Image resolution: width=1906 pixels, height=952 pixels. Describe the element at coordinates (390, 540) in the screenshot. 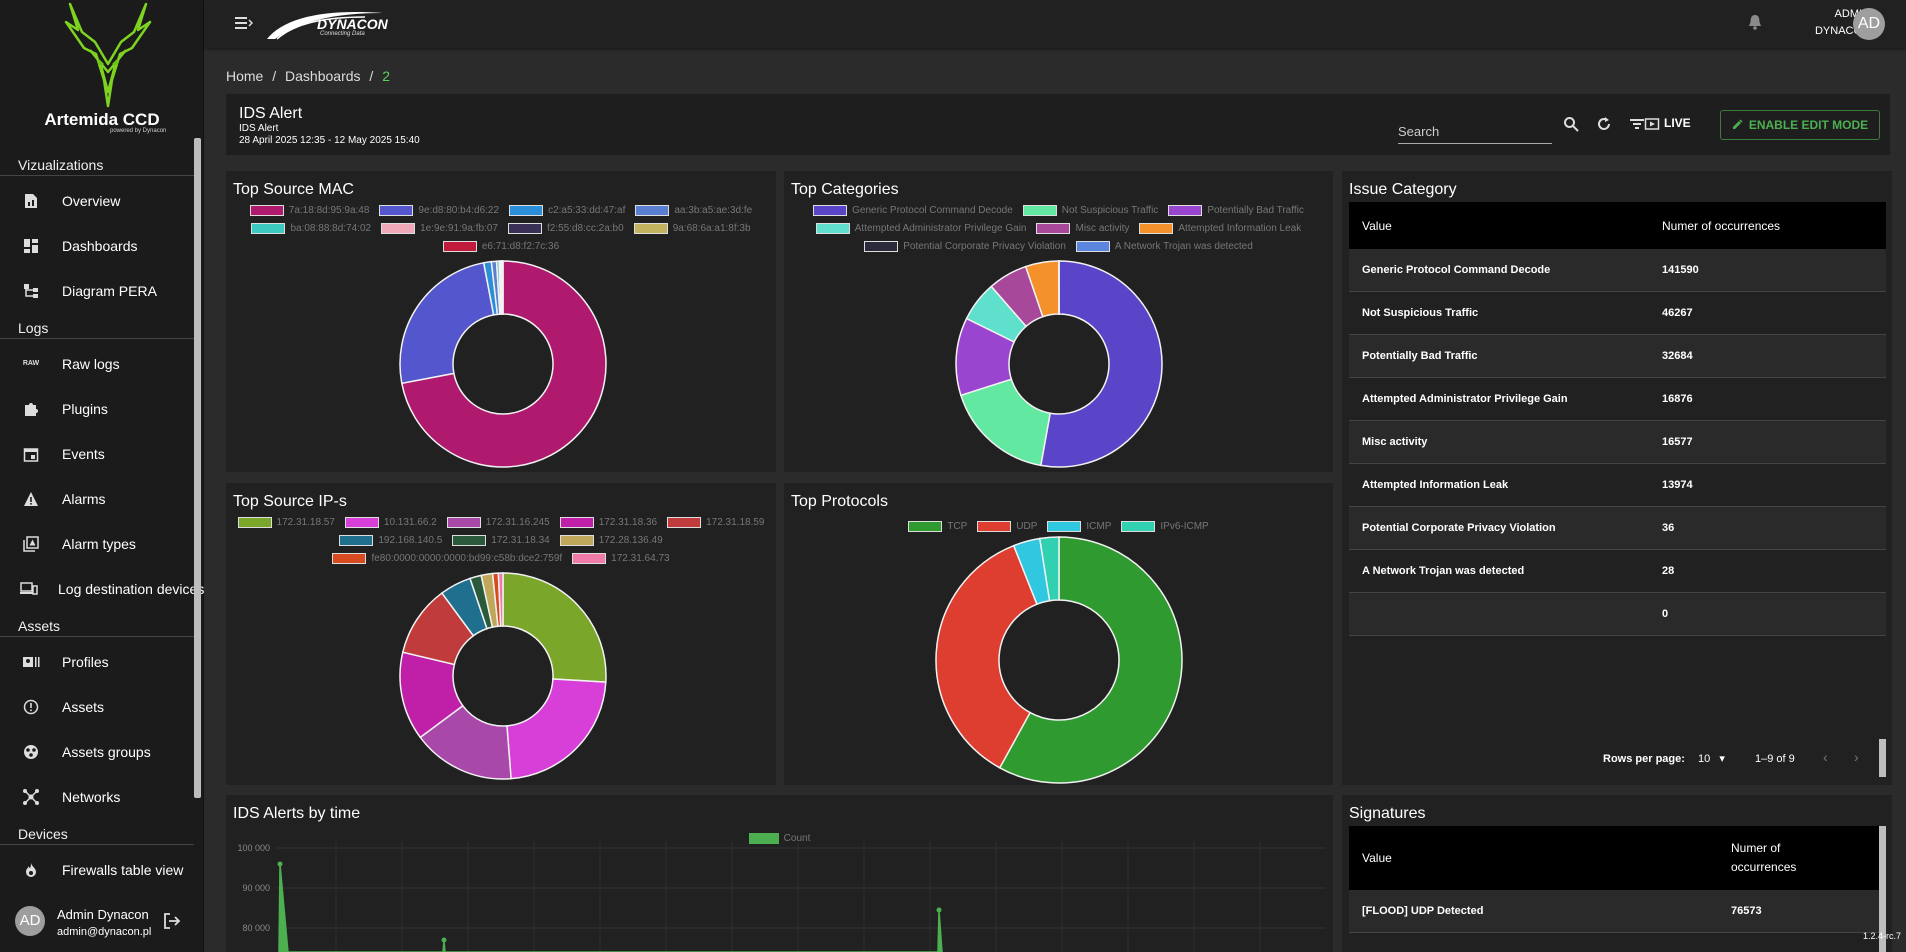

I see `legend-item: 192.168.140.5` at that location.